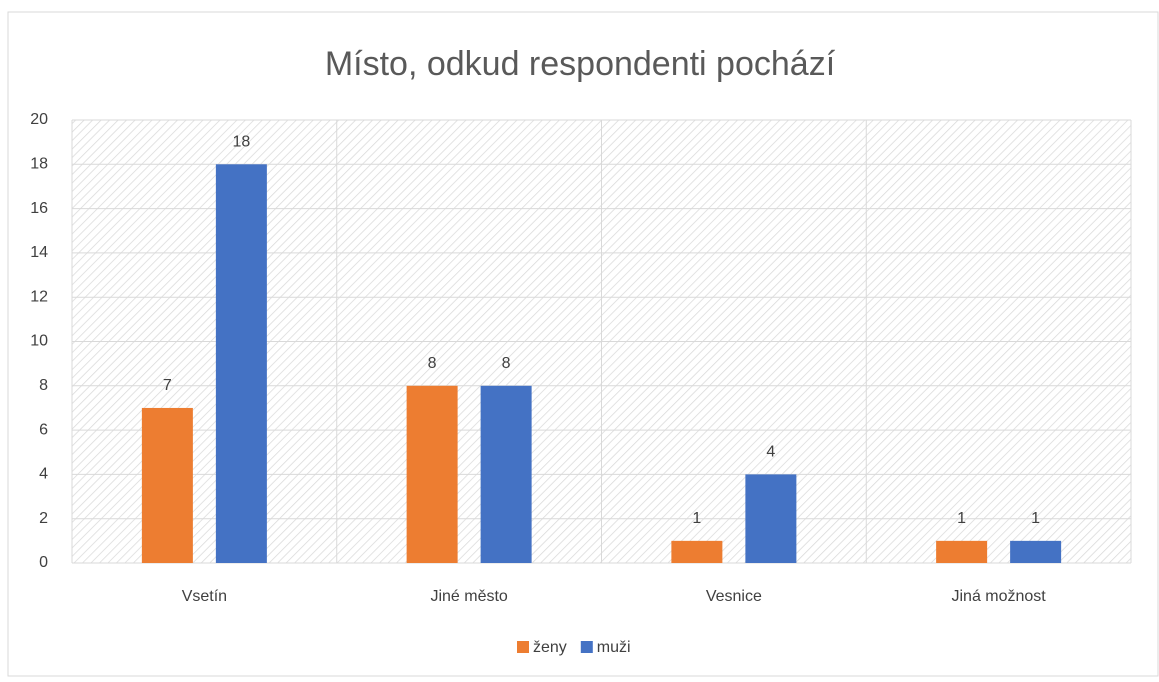  What do you see at coordinates (241, 142) in the screenshot?
I see `data-label: 18` at bounding box center [241, 142].